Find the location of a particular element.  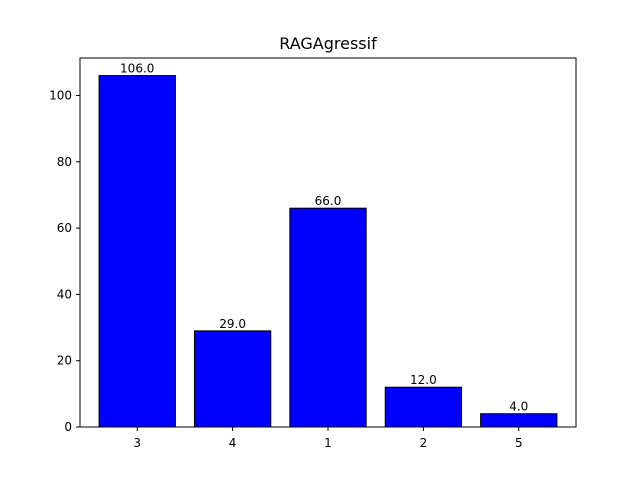

x-tick-label-4: 4 is located at coordinates (233, 443).